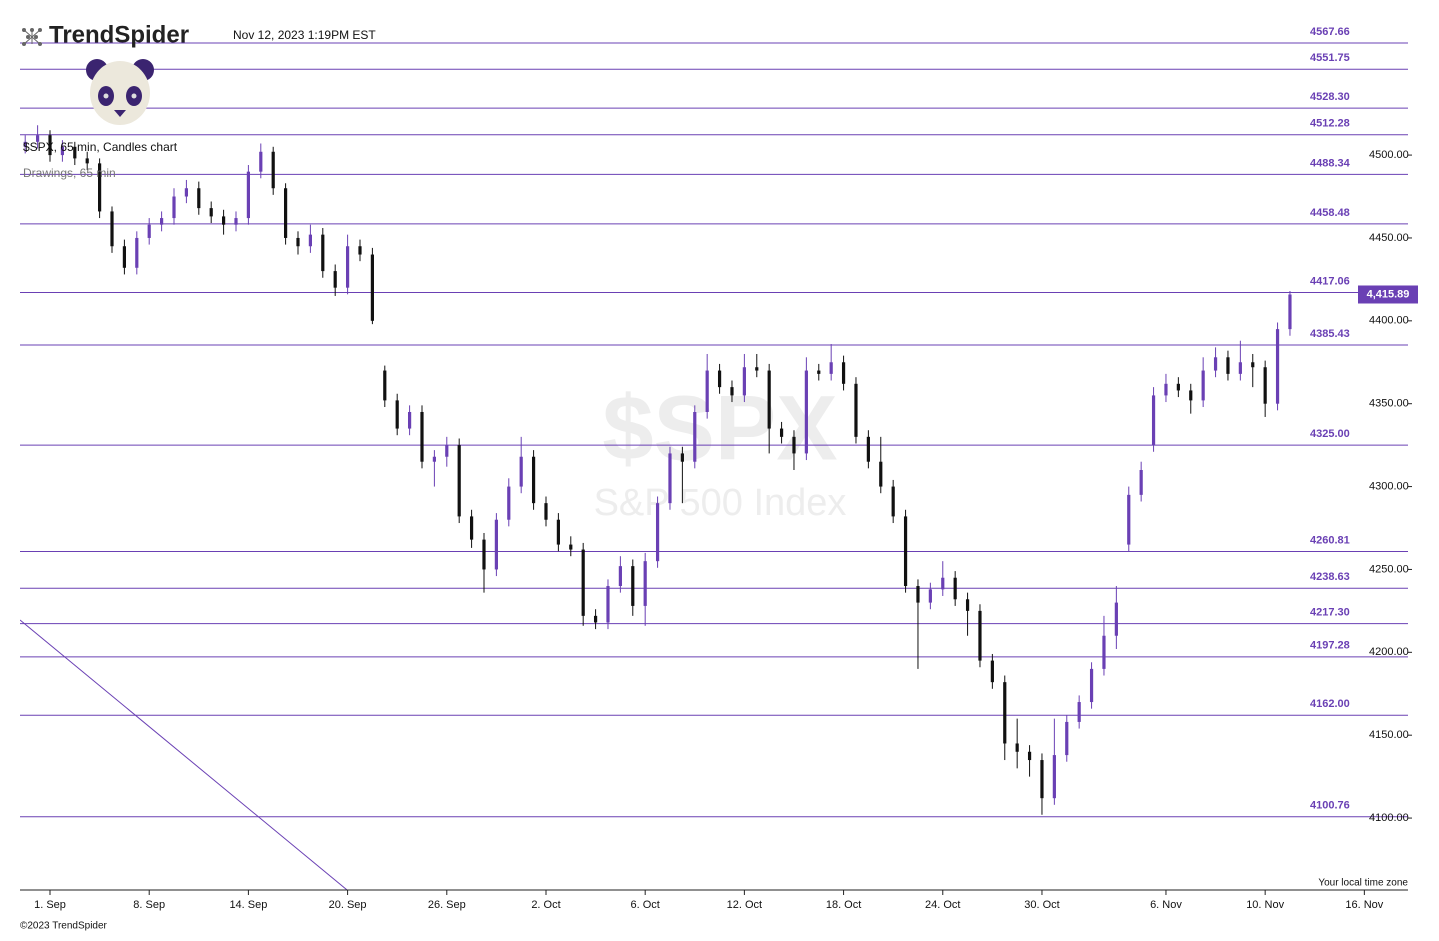 The height and width of the screenshot is (941, 1439). I want to click on x-tick-label: 1. Sep, so click(50, 905).